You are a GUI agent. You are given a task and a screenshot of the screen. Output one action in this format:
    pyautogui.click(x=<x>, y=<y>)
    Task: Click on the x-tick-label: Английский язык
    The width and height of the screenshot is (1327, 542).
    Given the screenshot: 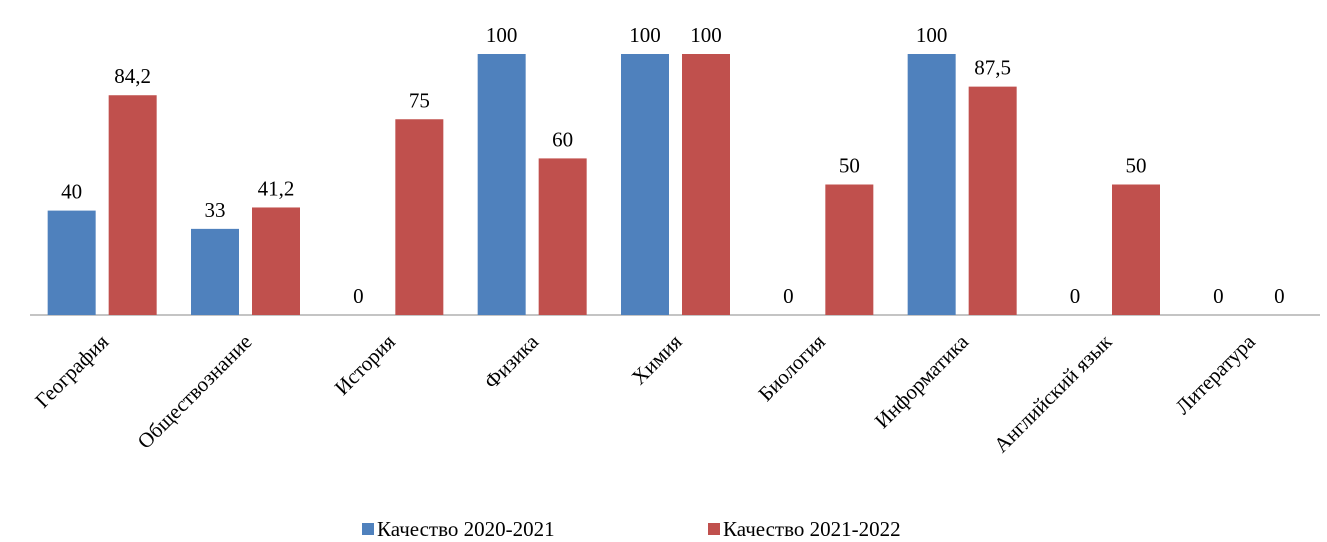 What is the action you would take?
    pyautogui.click(x=1053, y=393)
    